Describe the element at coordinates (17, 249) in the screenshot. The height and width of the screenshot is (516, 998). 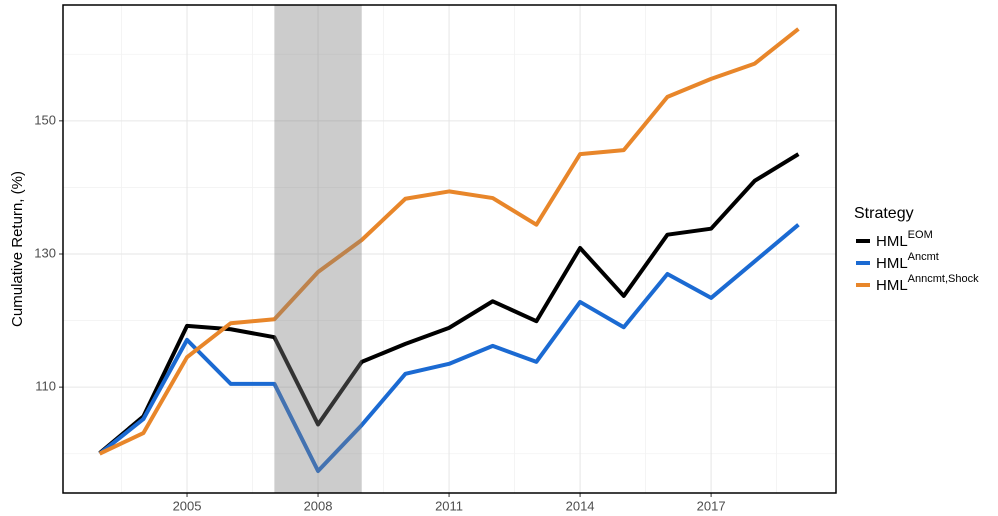
I see `y-axis-label: Cumulative Return, (%)` at that location.